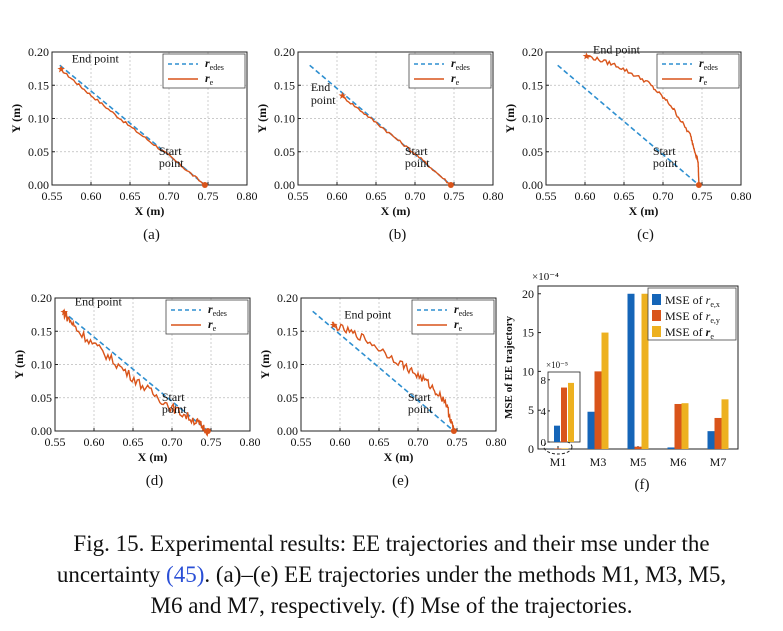 The height and width of the screenshot is (631, 783). I want to click on panel-label: (f), so click(642, 485).